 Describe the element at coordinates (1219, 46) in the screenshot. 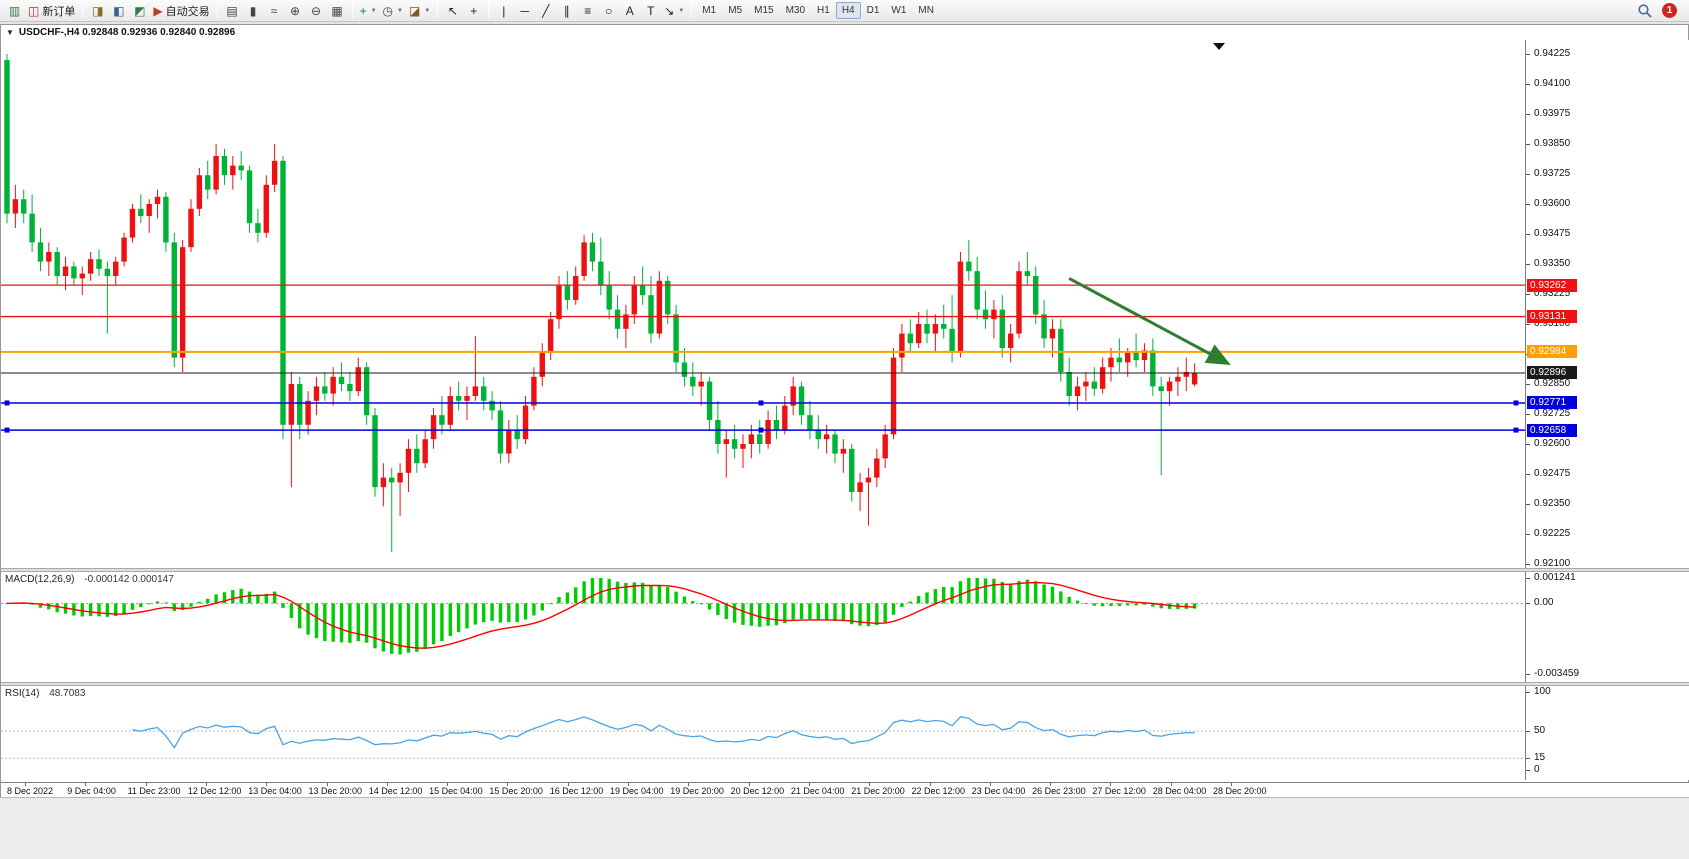

I see `chart-shift-marker` at that location.